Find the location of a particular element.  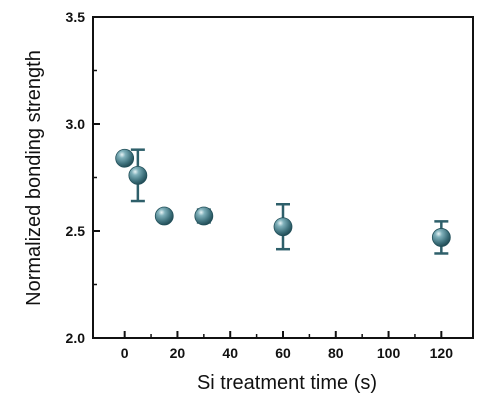

x-tick-label: 60 is located at coordinates (283, 353).